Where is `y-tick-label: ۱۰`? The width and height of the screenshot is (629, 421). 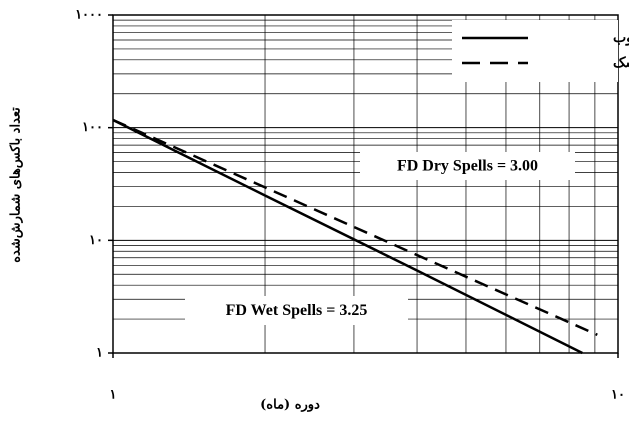 y-tick-label: ۱۰ is located at coordinates (96, 240).